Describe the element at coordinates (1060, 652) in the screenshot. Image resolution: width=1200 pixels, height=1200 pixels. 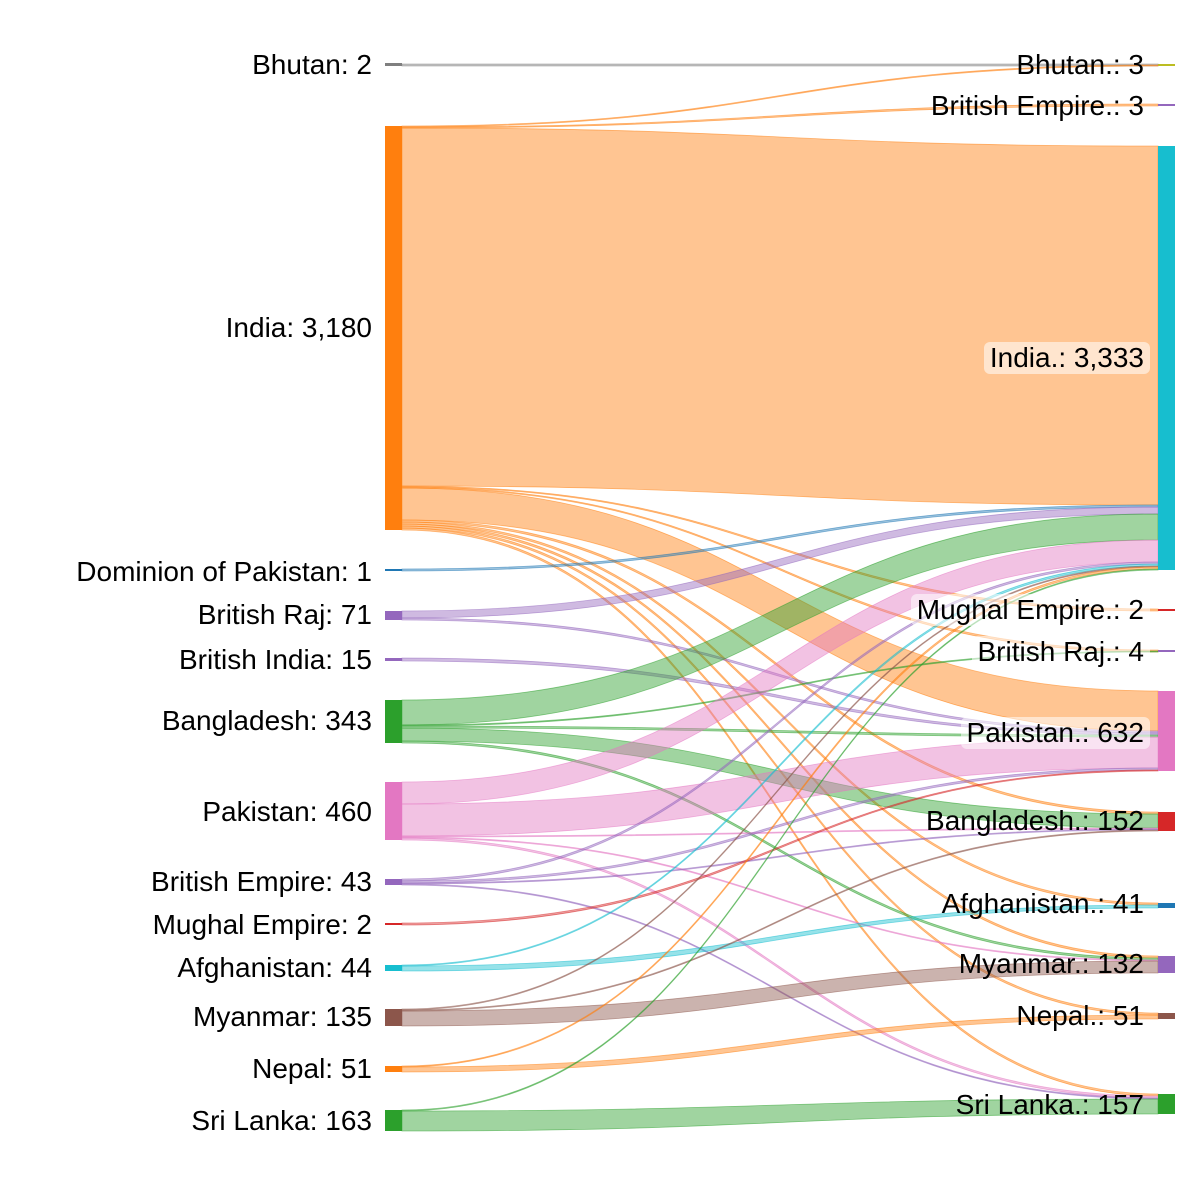
I see `right-label-british-raj: British Raj.: 4` at that location.